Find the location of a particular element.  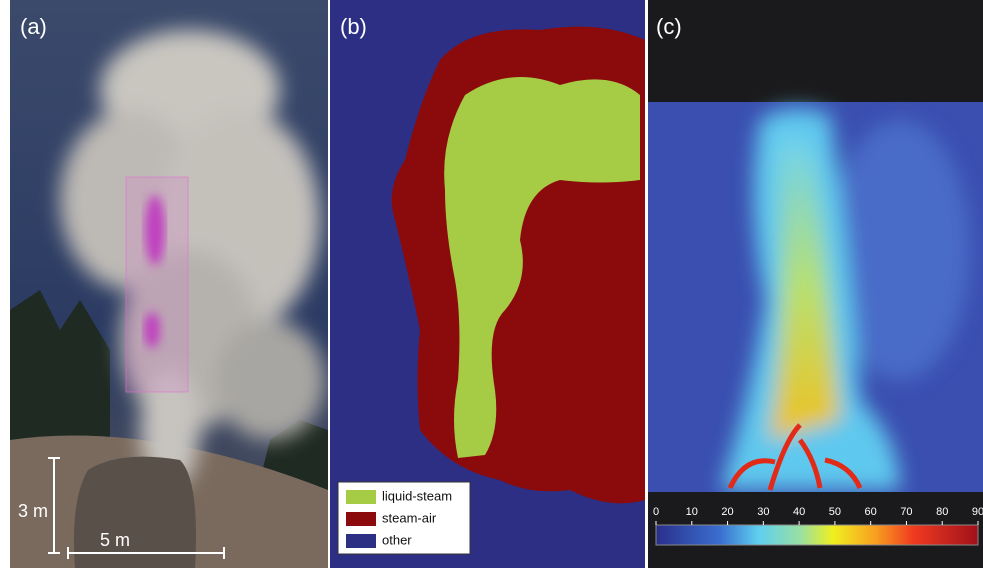

legend-label: other is located at coordinates (397, 539).